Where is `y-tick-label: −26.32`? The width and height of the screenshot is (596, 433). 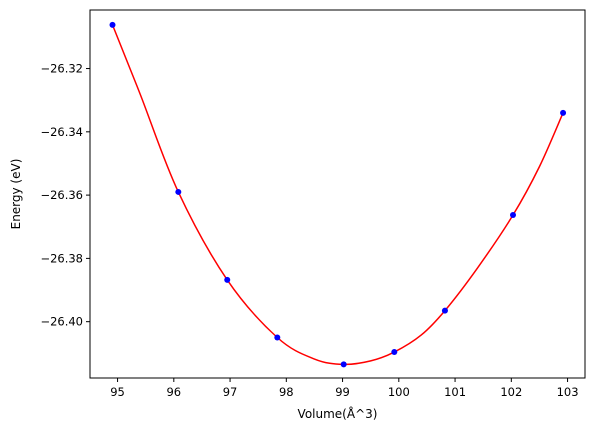 y-tick-label: −26.32 is located at coordinates (61, 69).